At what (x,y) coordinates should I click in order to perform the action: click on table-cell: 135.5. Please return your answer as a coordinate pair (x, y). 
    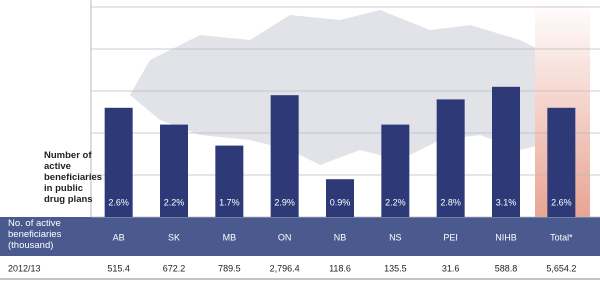
    Looking at the image, I should click on (395, 268).